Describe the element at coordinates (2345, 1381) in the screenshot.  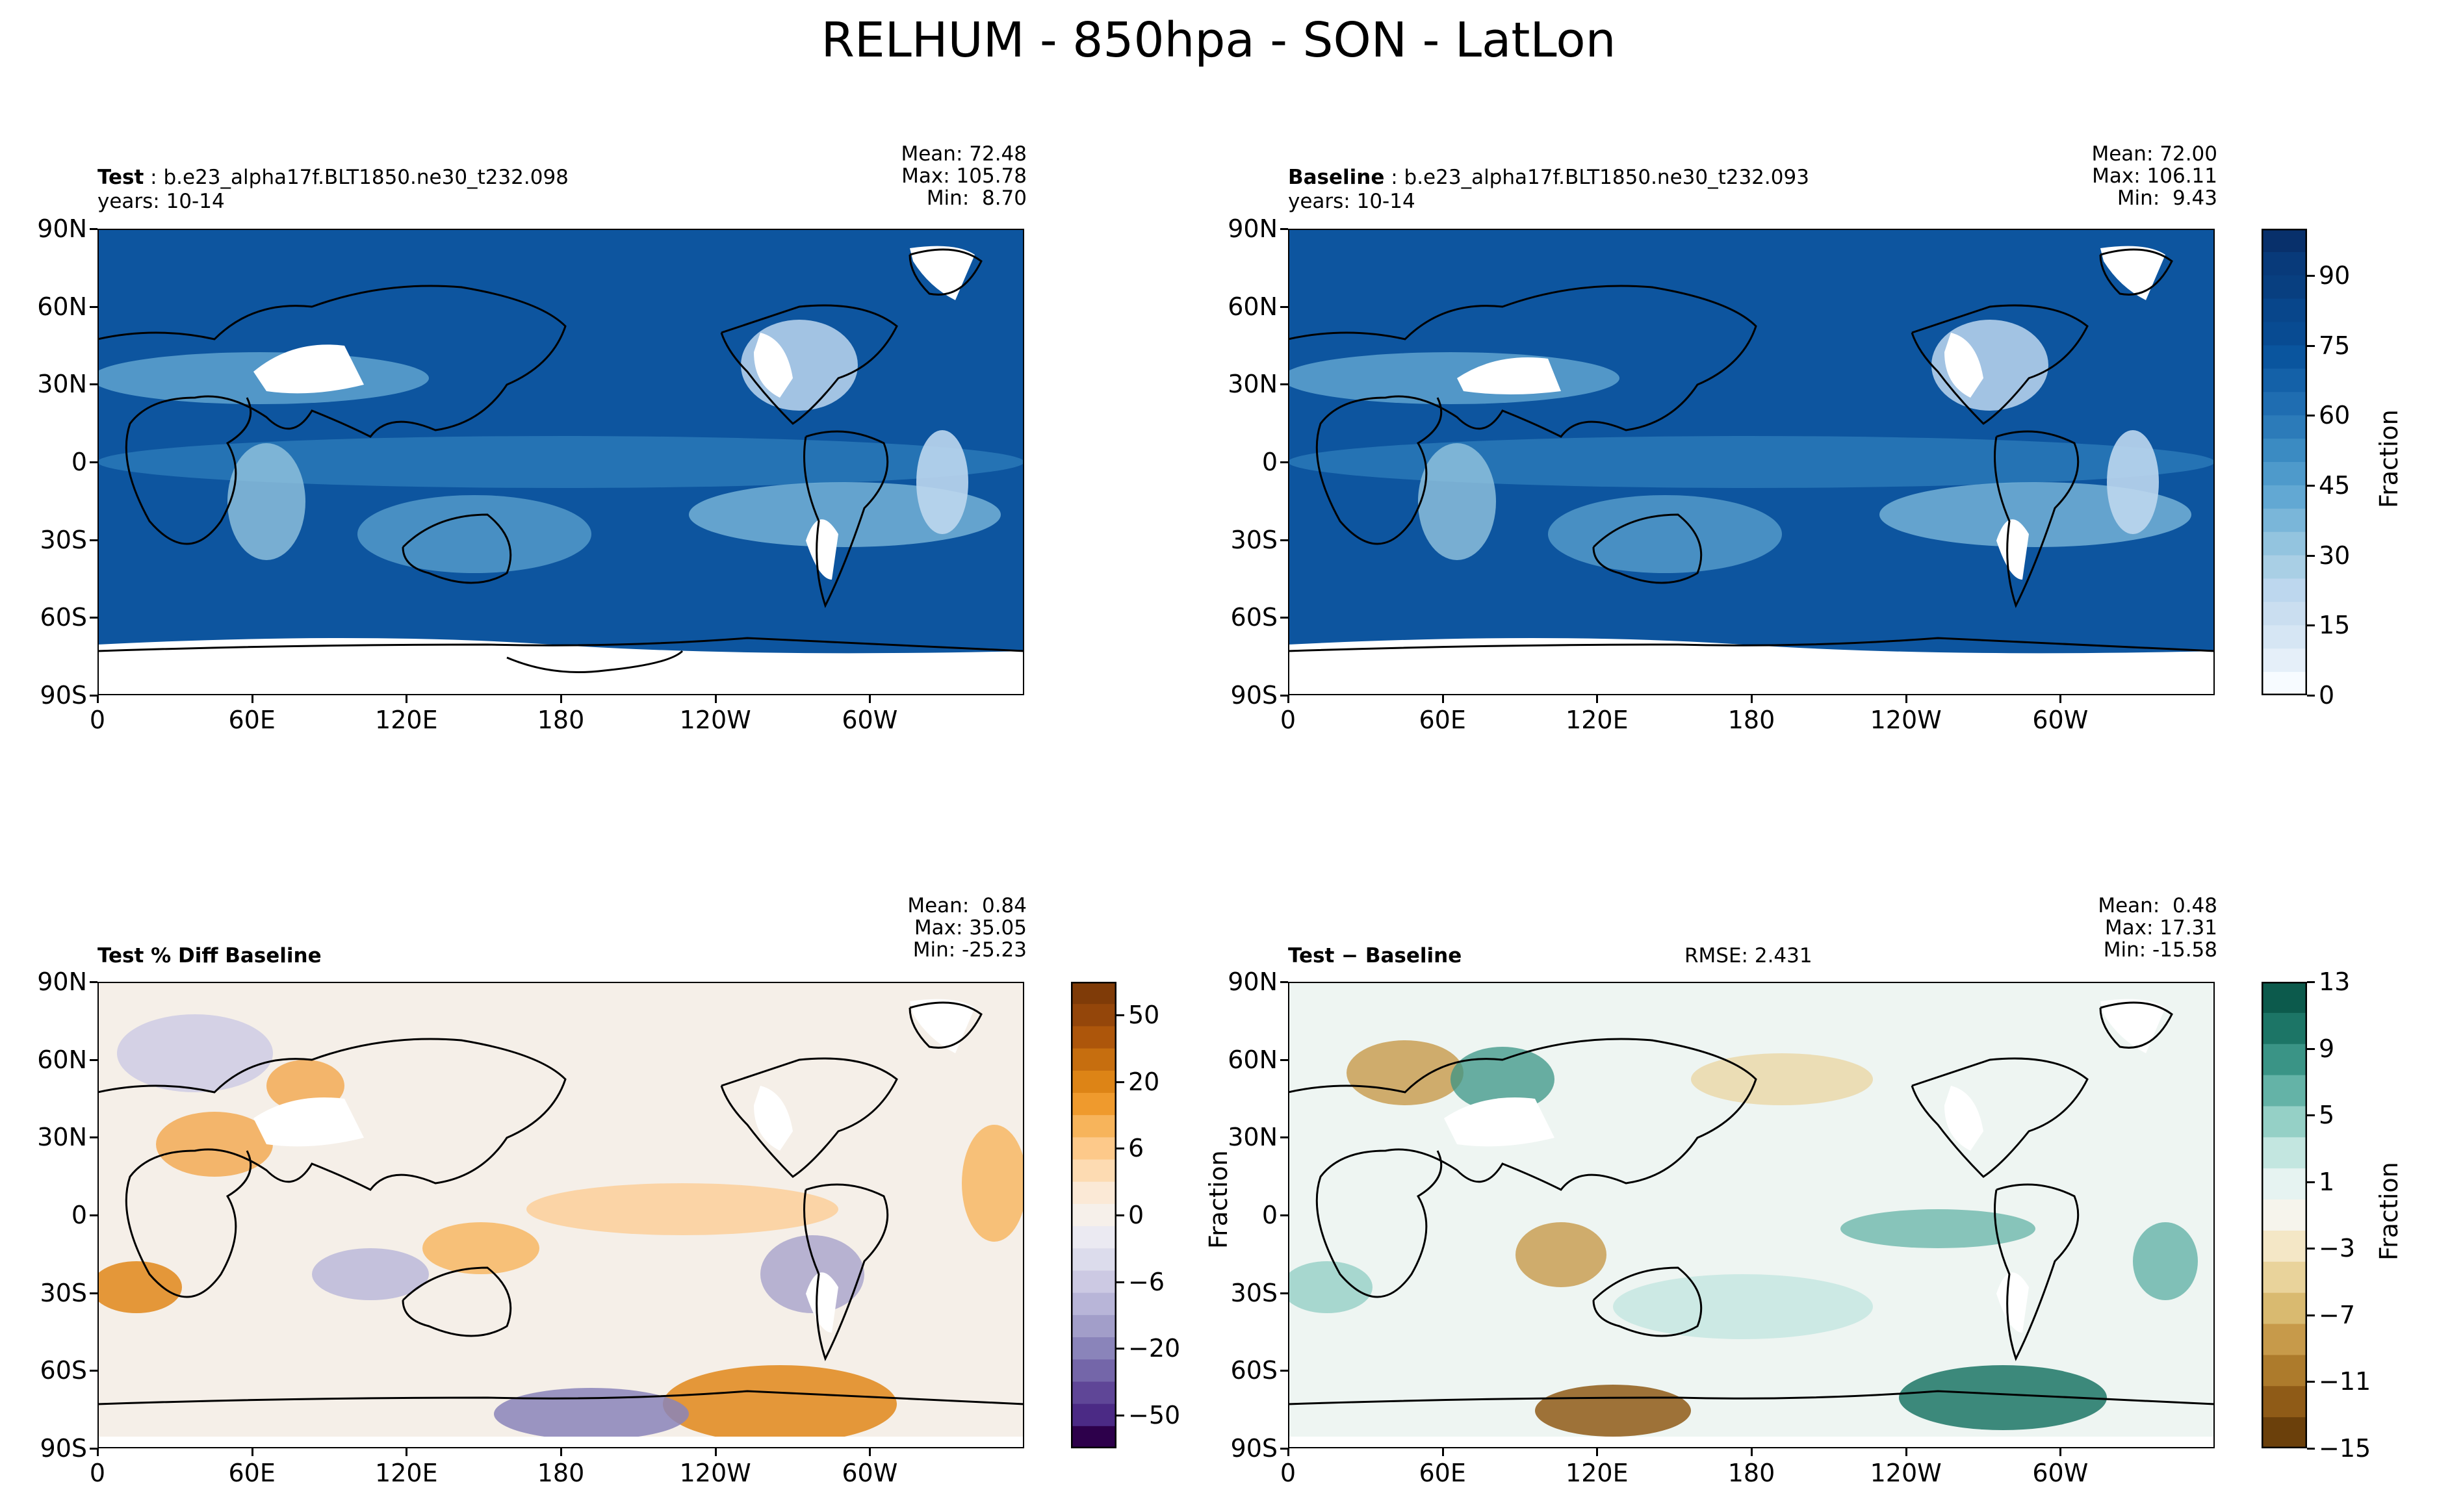
I see `diff-colorbar-tick: −11` at that location.